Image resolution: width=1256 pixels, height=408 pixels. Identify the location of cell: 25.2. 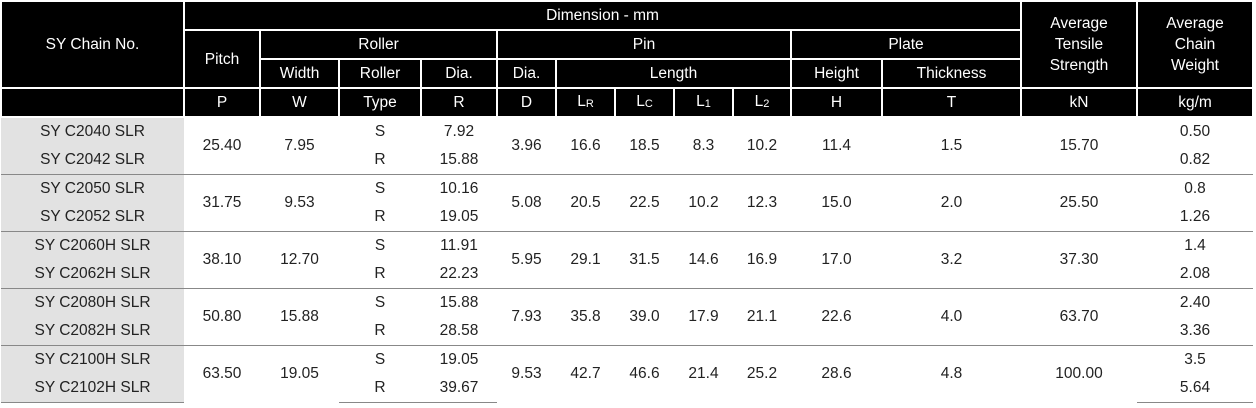
(762, 374).